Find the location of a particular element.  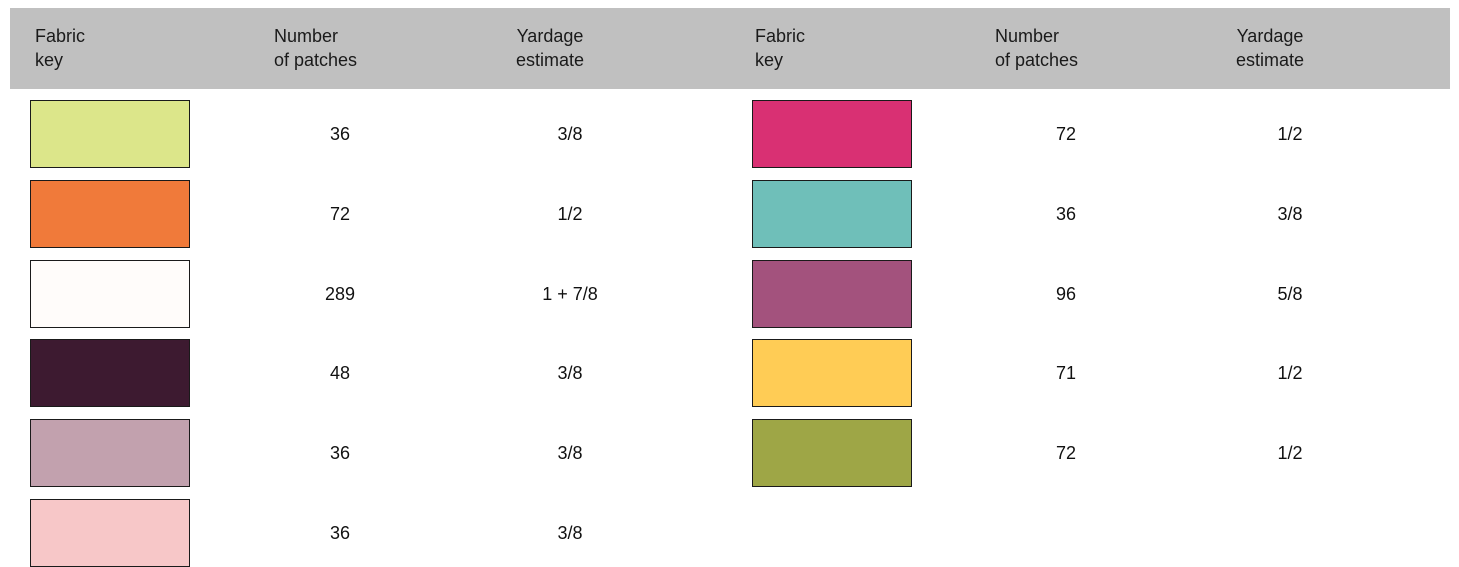

header-patches-left: Number of patches is located at coordinates (316, 48).